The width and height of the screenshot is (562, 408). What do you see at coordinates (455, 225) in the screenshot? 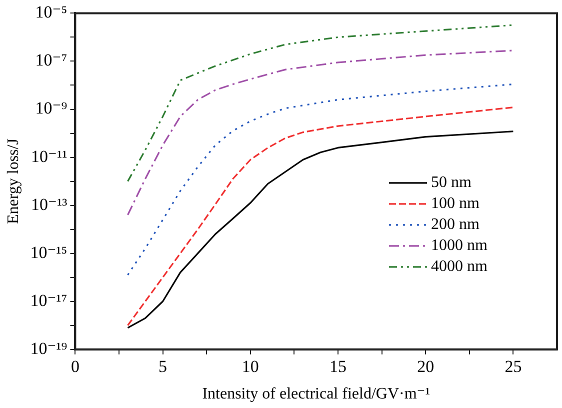
I see `legend-label: 200 nm` at bounding box center [455, 225].